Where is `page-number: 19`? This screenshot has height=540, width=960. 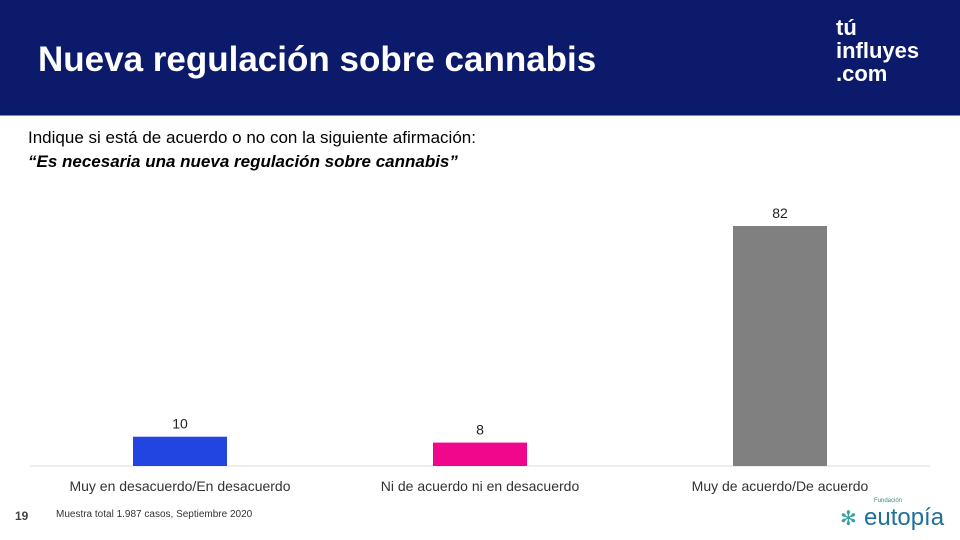
page-number: 19 is located at coordinates (22, 516).